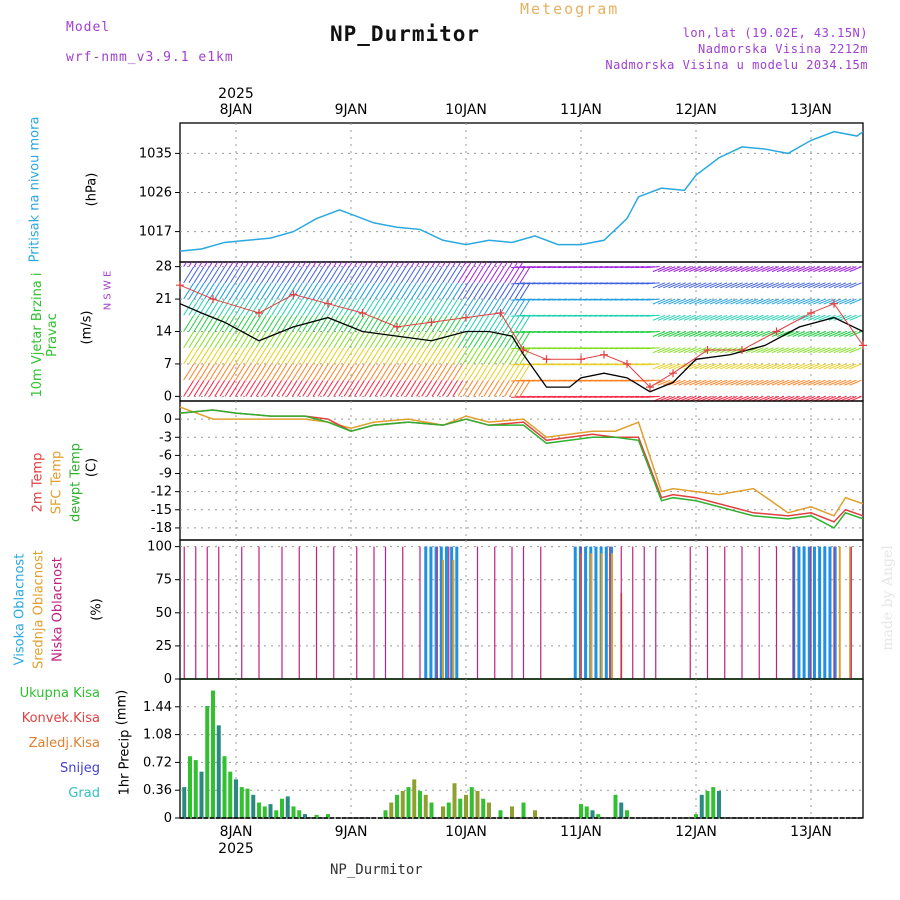 Image resolution: width=900 pixels, height=900 pixels. Describe the element at coordinates (157, 790) in the screenshot. I see `y-tick-label: 0.36` at that location.